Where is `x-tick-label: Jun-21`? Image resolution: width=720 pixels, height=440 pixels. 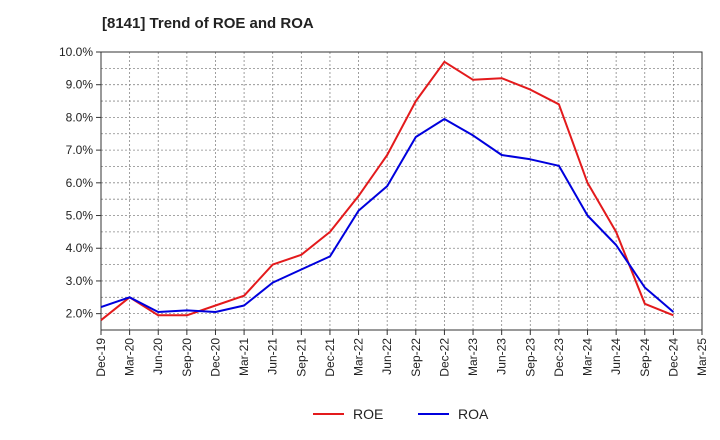 x-tick-label: Jun-21 is located at coordinates (273, 356).